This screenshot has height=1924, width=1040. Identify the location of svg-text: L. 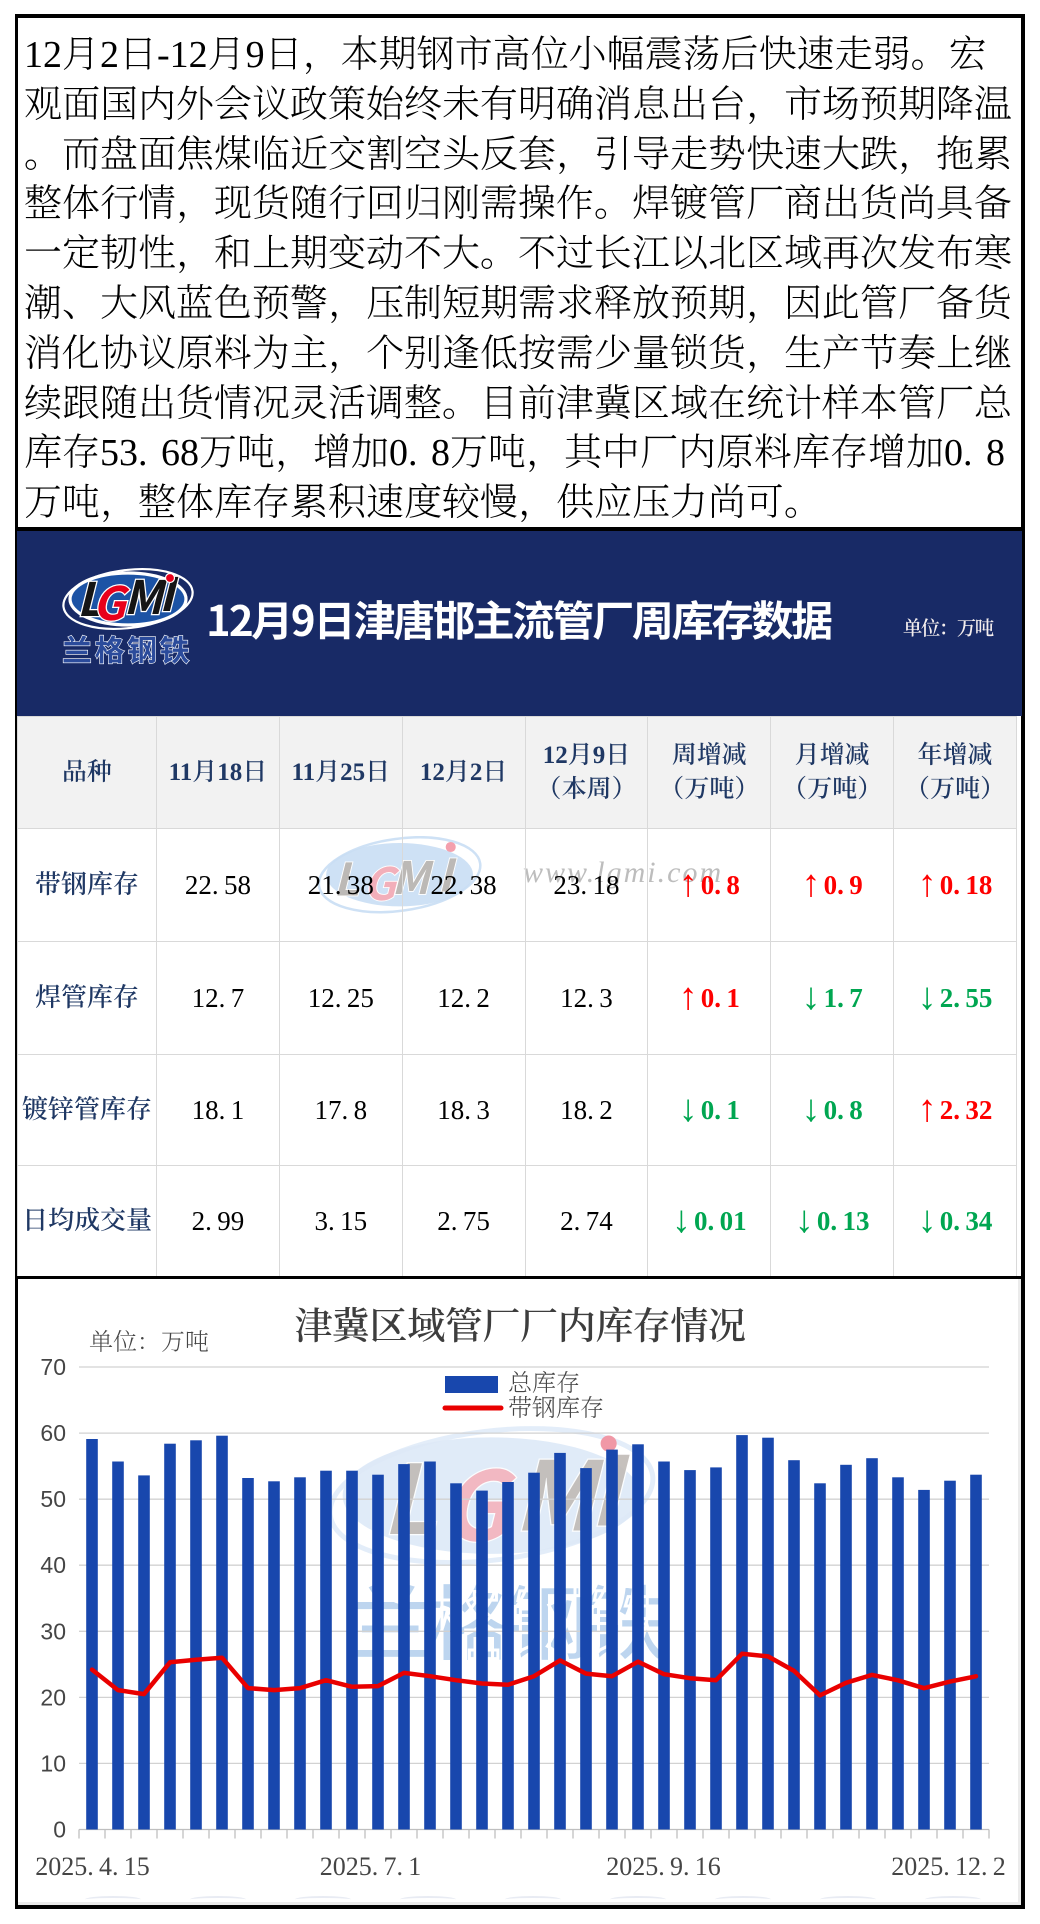
(90, 597).